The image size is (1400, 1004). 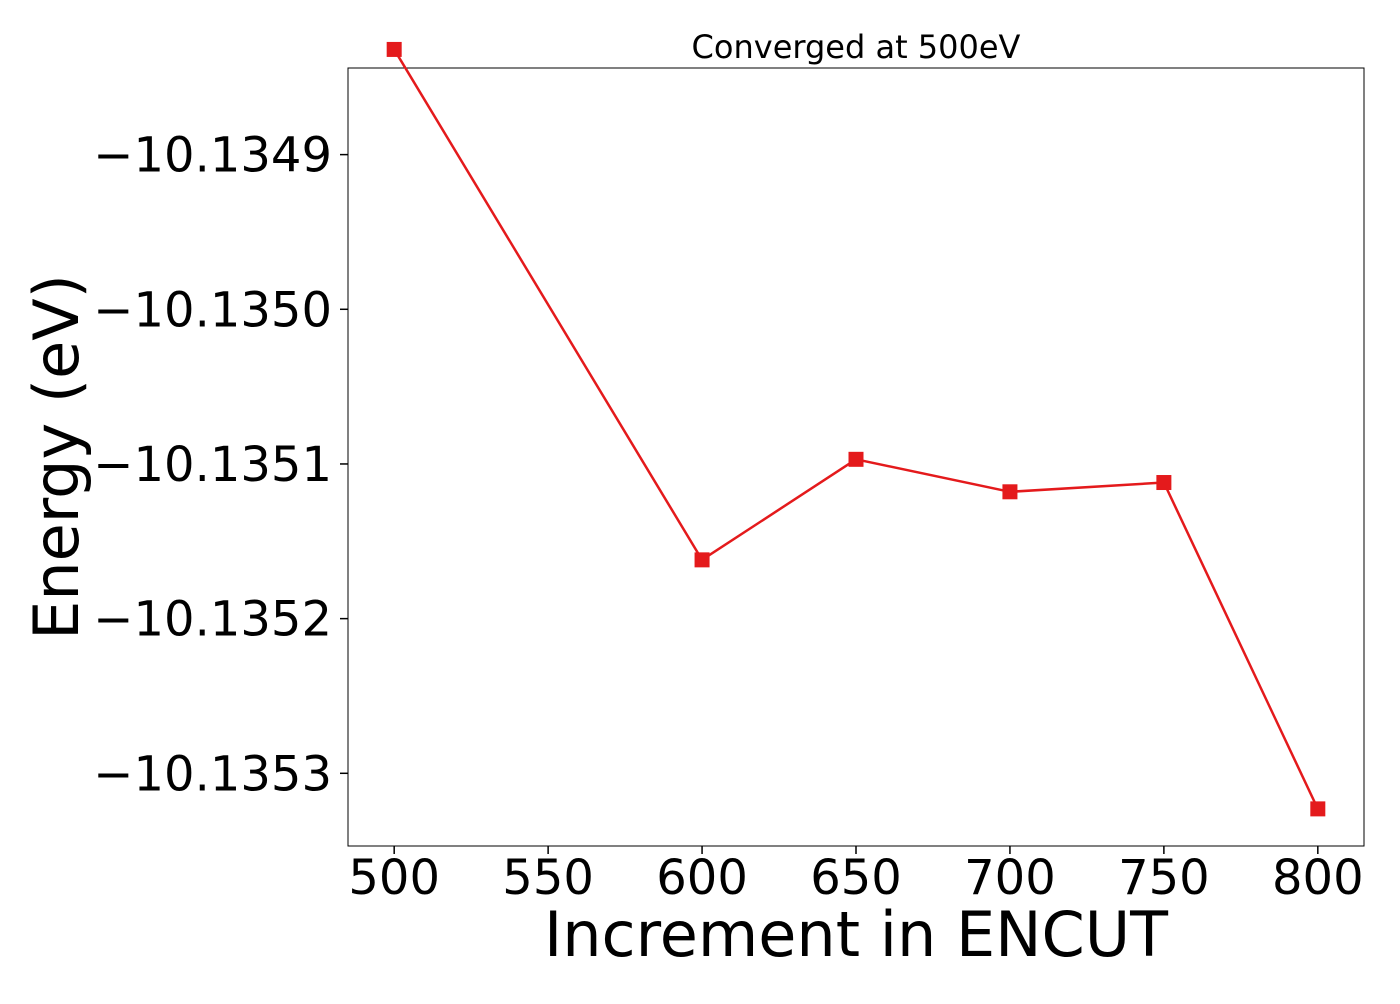 What do you see at coordinates (1318, 878) in the screenshot?
I see `x-tick-label: 800` at bounding box center [1318, 878].